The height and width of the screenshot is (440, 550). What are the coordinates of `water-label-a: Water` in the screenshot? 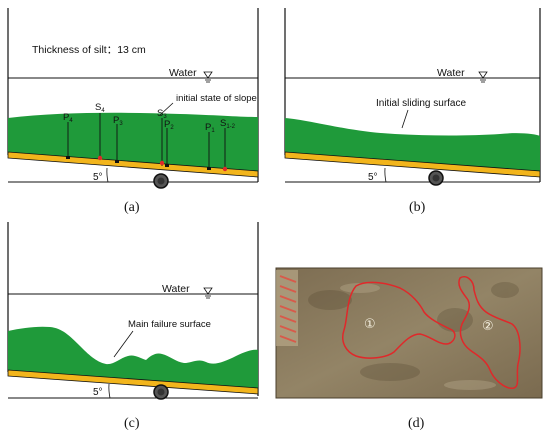 It's located at (183, 73).